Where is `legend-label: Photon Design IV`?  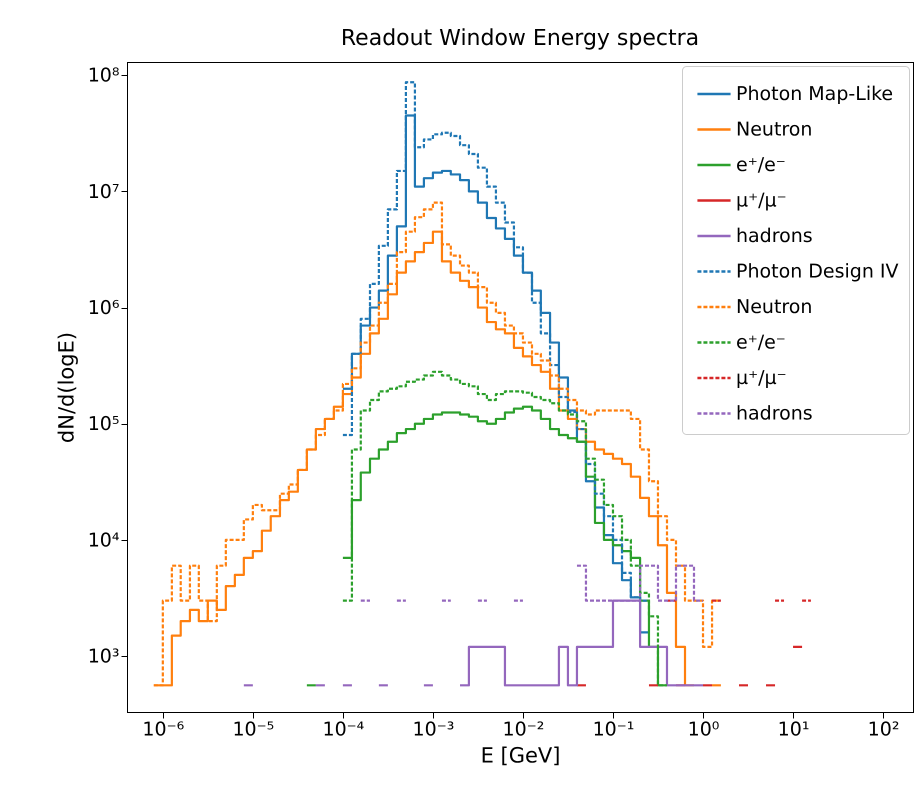 legend-label: Photon Design IV is located at coordinates (817, 271).